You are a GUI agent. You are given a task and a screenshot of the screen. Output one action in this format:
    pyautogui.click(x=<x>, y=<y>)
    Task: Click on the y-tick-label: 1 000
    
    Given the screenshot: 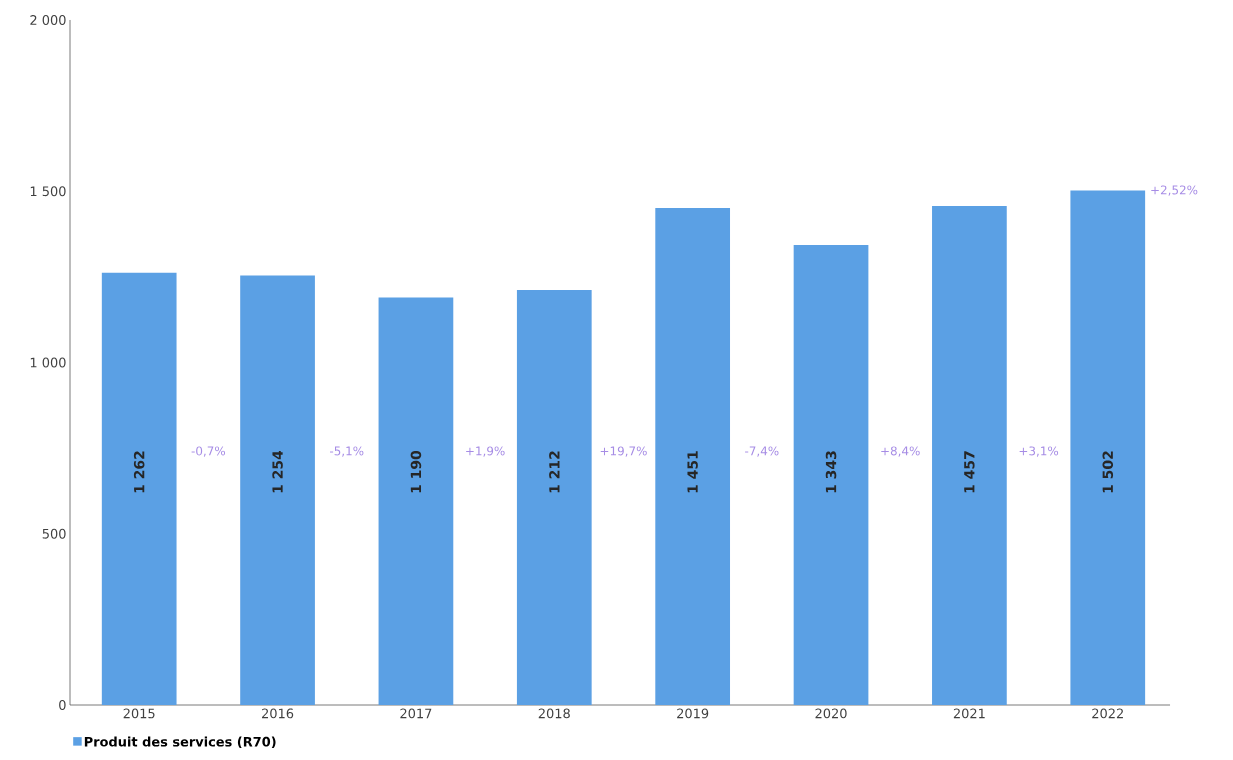 What is the action you would take?
    pyautogui.click(x=48, y=362)
    